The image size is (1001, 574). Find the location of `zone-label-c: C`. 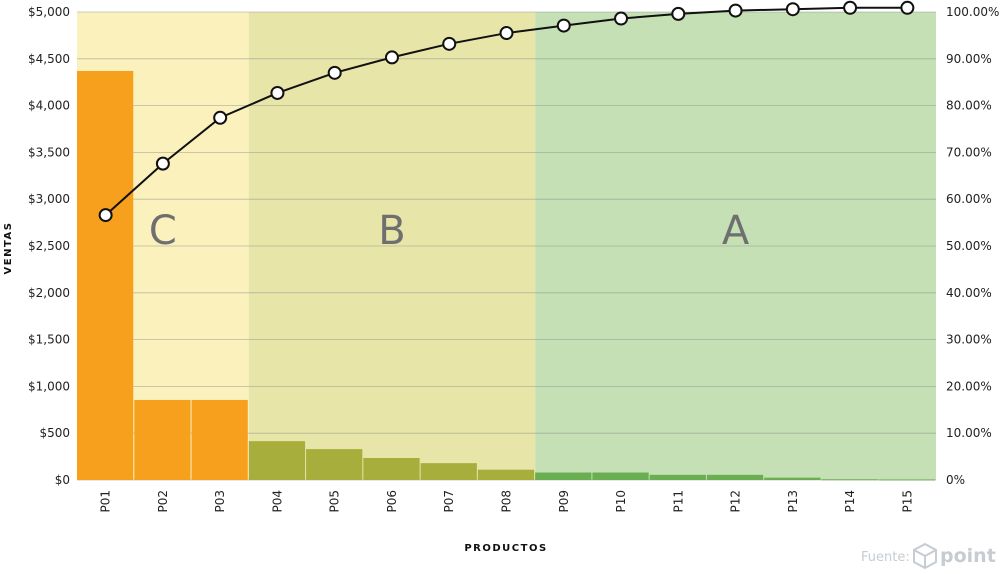

zone-label-c: C is located at coordinates (163, 231).